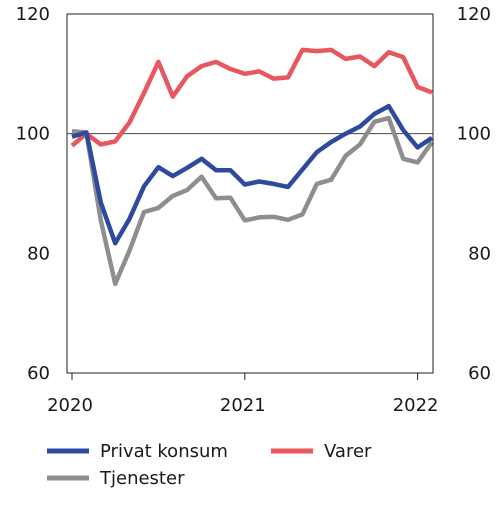  What do you see at coordinates (416, 405) in the screenshot?
I see `x-tick-2022: 2022` at bounding box center [416, 405].